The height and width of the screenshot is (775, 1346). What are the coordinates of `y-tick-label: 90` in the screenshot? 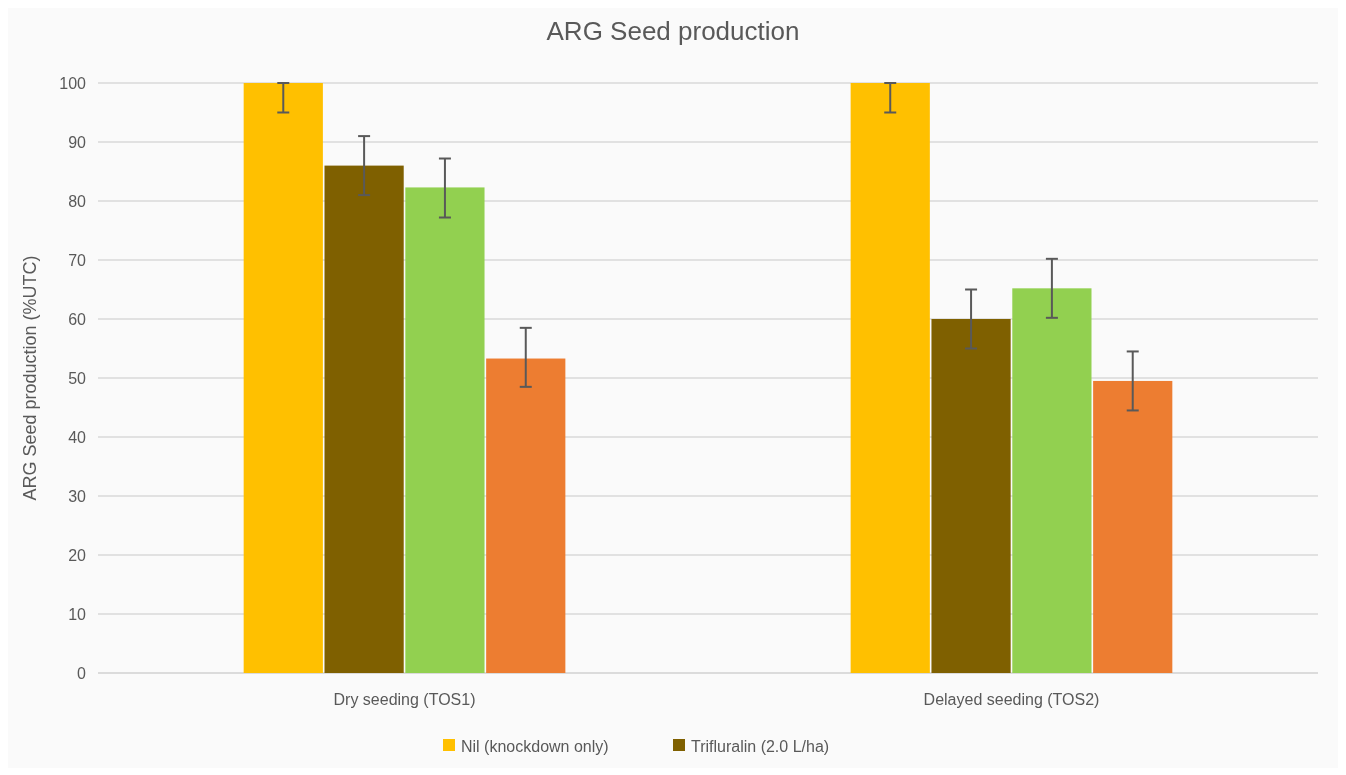 It's located at (77, 142).